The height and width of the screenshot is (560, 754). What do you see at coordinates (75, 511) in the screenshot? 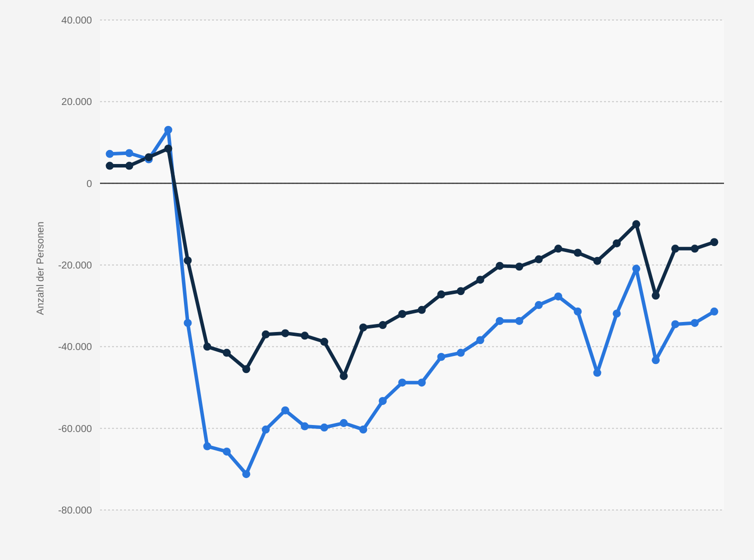
I see `y-tick-label: -80.000` at bounding box center [75, 511].